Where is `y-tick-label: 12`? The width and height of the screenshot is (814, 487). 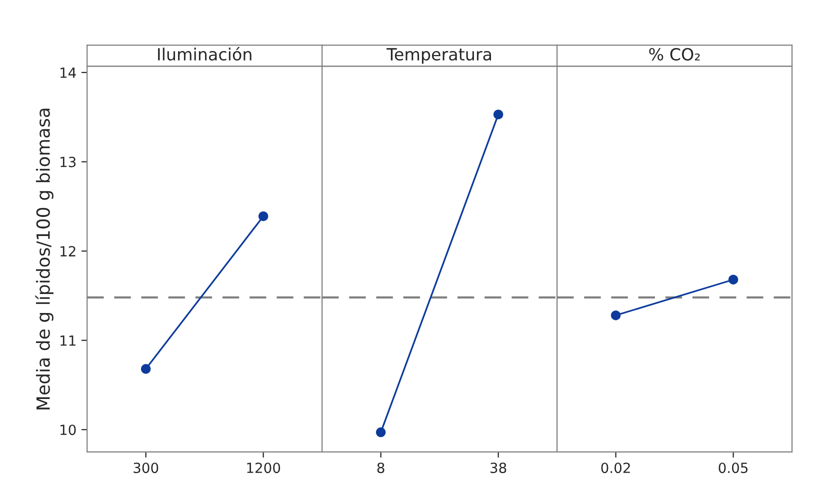 y-tick-label: 12 is located at coordinates (68, 251).